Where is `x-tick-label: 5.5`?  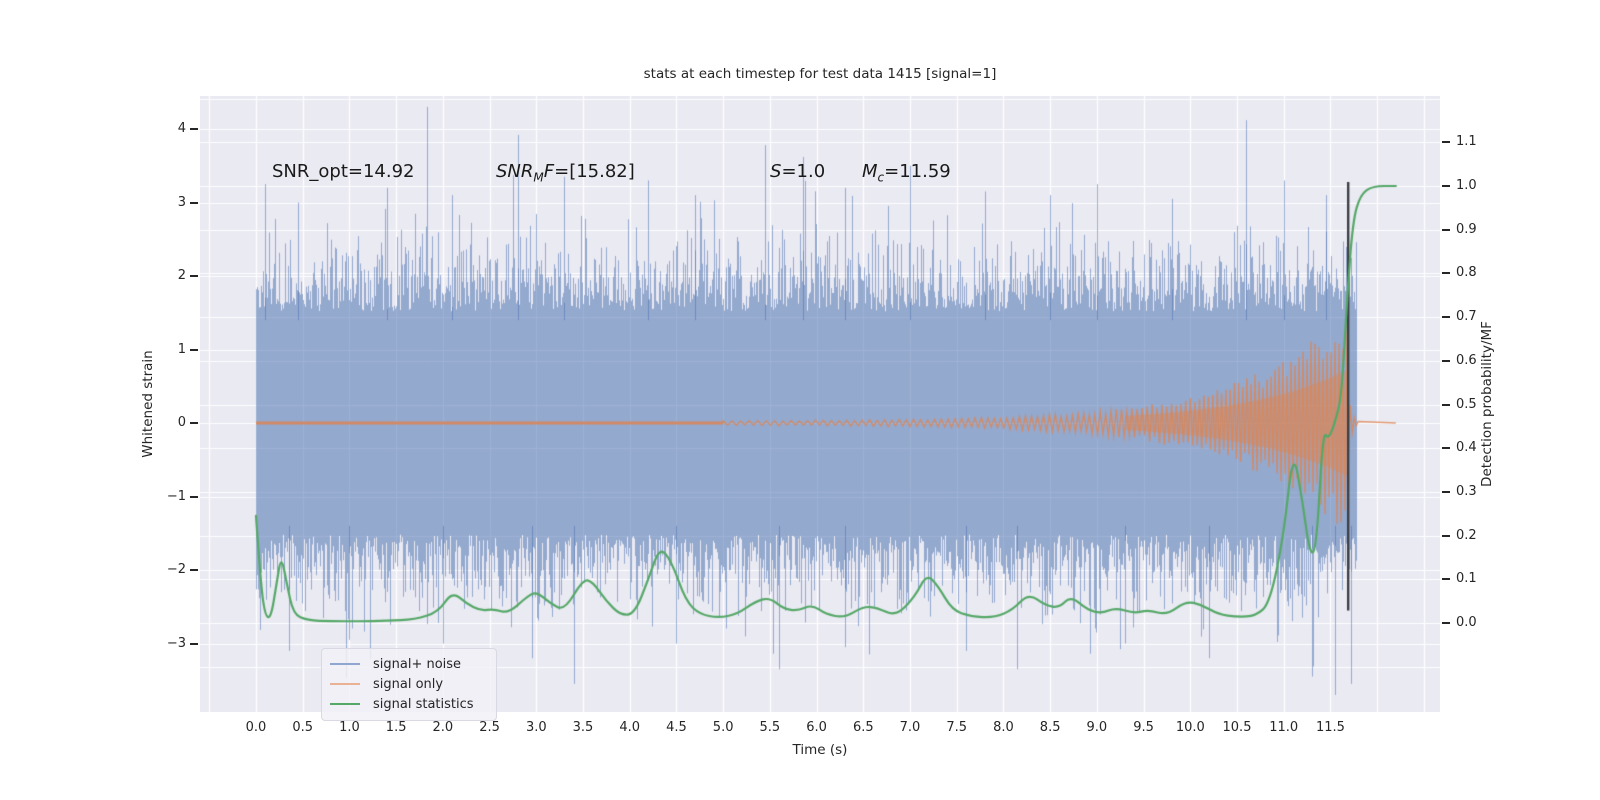
x-tick-label: 5.5 is located at coordinates (770, 727).